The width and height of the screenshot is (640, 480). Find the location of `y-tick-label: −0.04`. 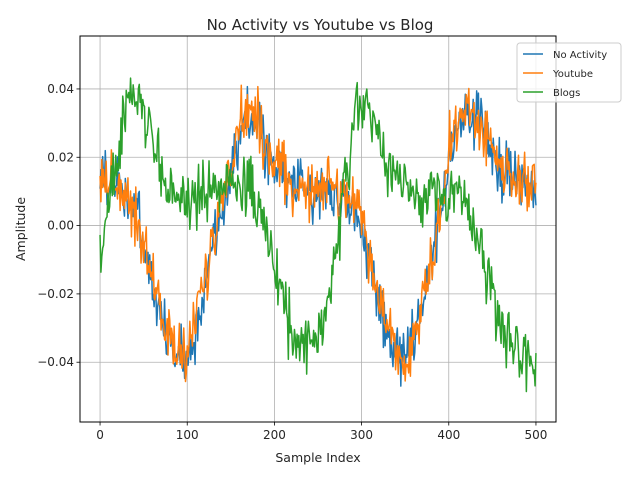

y-tick-label: −0.04 is located at coordinates (55, 362).